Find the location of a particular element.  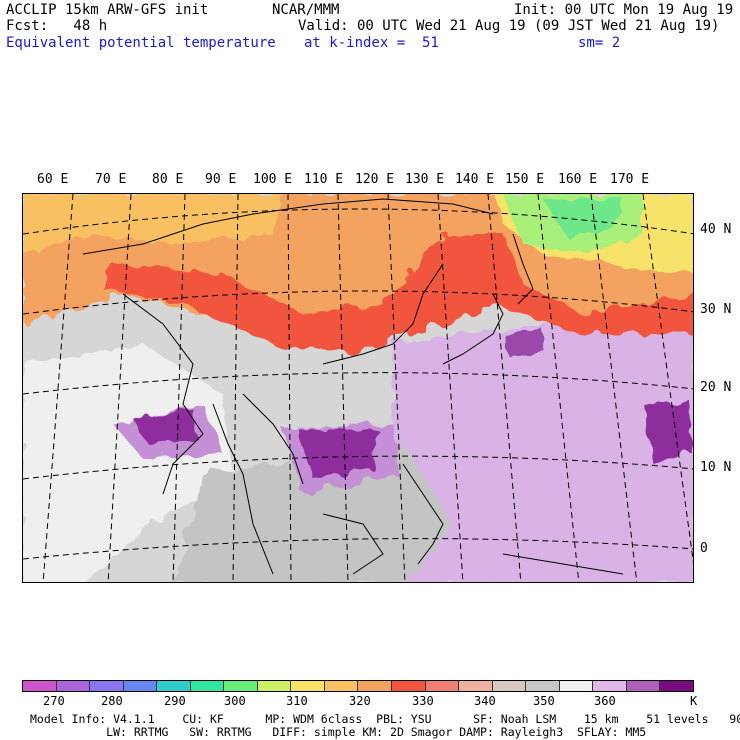

colorbar-tick: 280 is located at coordinates (112, 701).